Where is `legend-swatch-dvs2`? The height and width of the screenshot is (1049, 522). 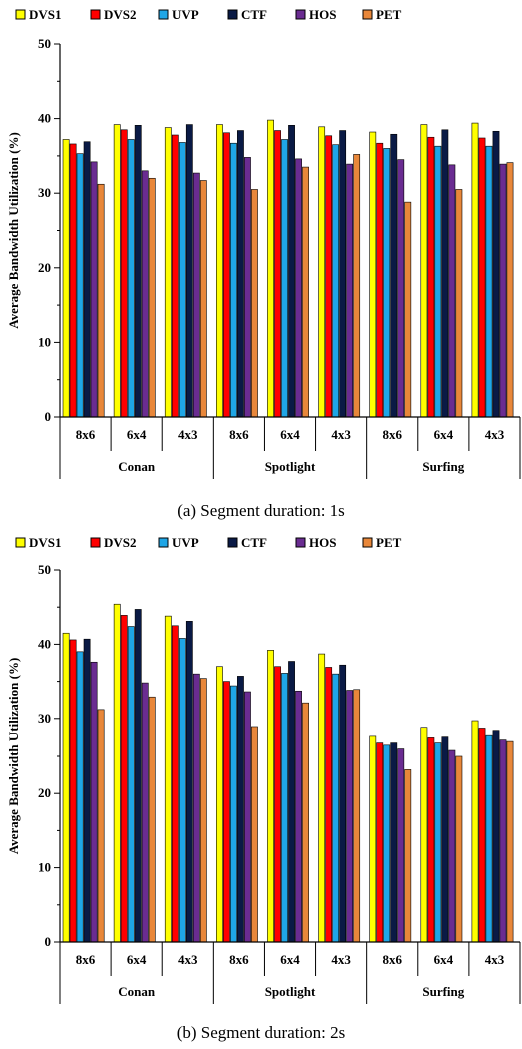
legend-swatch-dvs2 is located at coordinates (95, 14).